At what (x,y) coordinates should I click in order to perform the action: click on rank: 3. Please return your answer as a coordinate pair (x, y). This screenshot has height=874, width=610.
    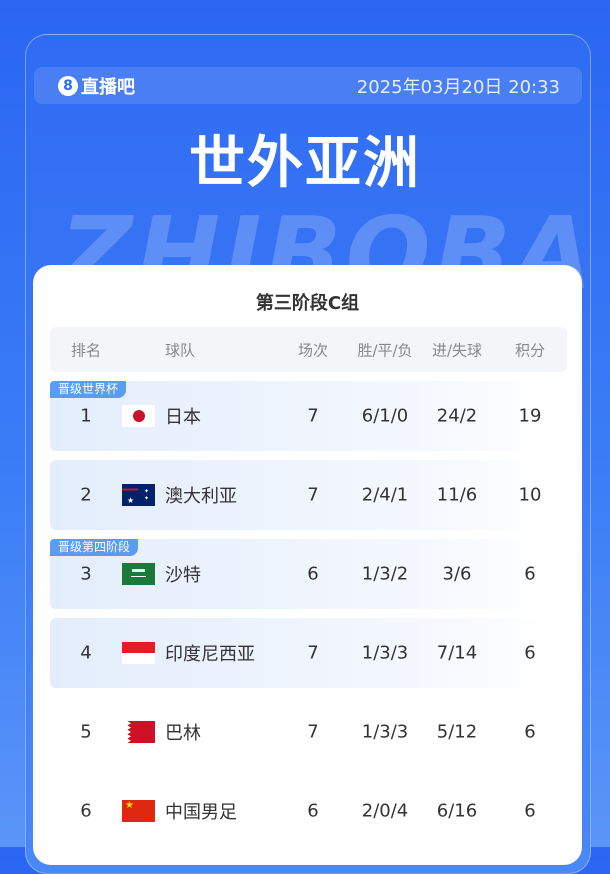
    Looking at the image, I should click on (86, 574).